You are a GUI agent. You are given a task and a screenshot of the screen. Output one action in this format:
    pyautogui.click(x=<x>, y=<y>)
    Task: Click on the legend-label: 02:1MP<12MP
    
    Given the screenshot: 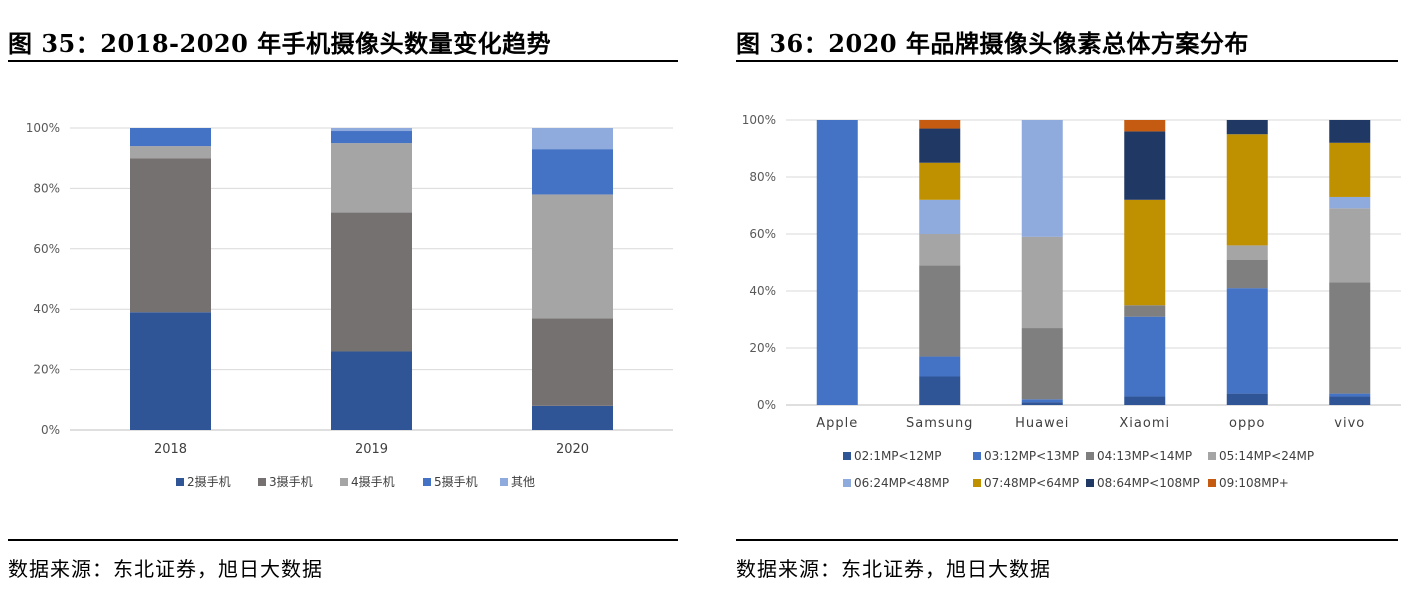 What is the action you would take?
    pyautogui.click(x=897, y=456)
    